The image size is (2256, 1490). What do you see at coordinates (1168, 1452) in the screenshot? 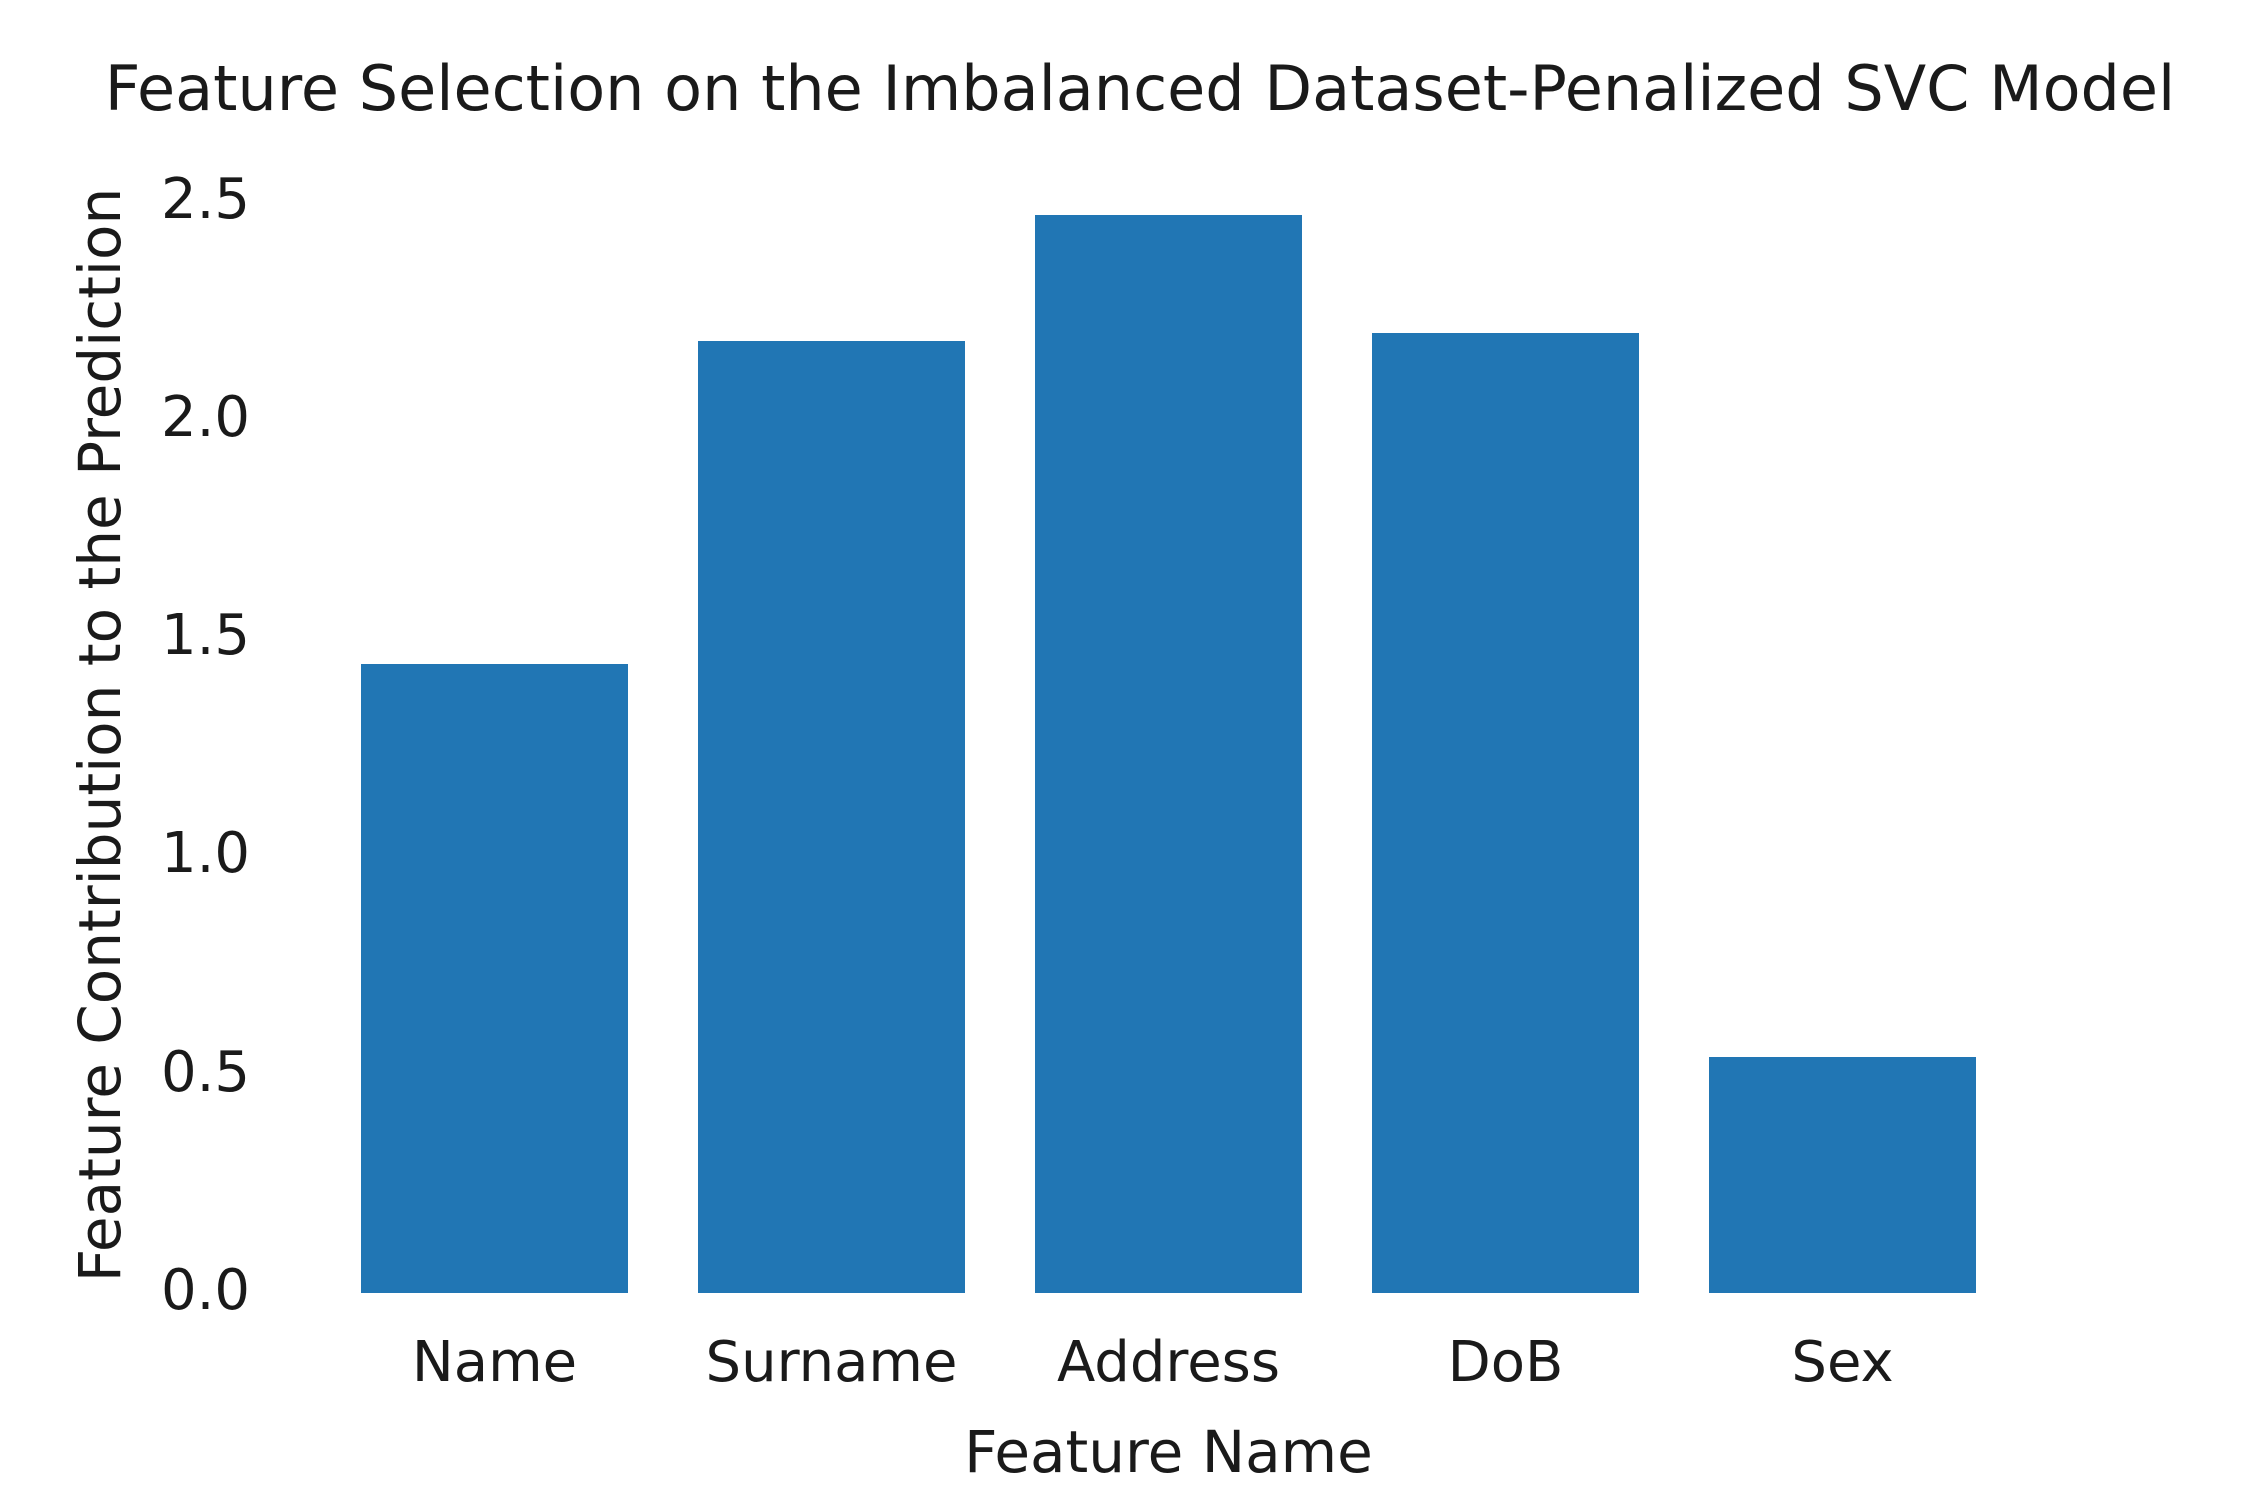
I see `x-axis-label: Feature Name` at bounding box center [1168, 1452].